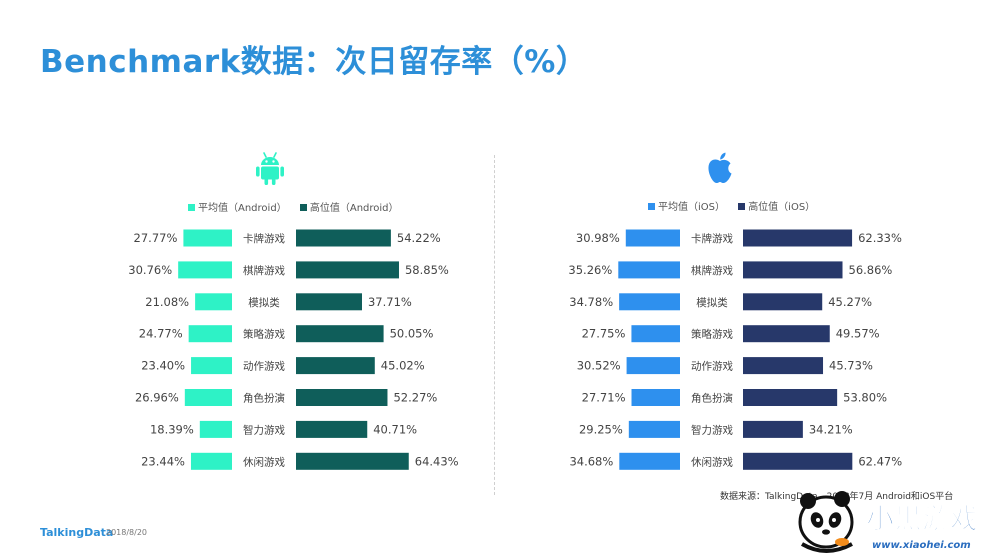 Image resolution: width=989 pixels, height=555 pixels. I want to click on page-title: Benchmark数据：次日留存率（%）, so click(314, 62).